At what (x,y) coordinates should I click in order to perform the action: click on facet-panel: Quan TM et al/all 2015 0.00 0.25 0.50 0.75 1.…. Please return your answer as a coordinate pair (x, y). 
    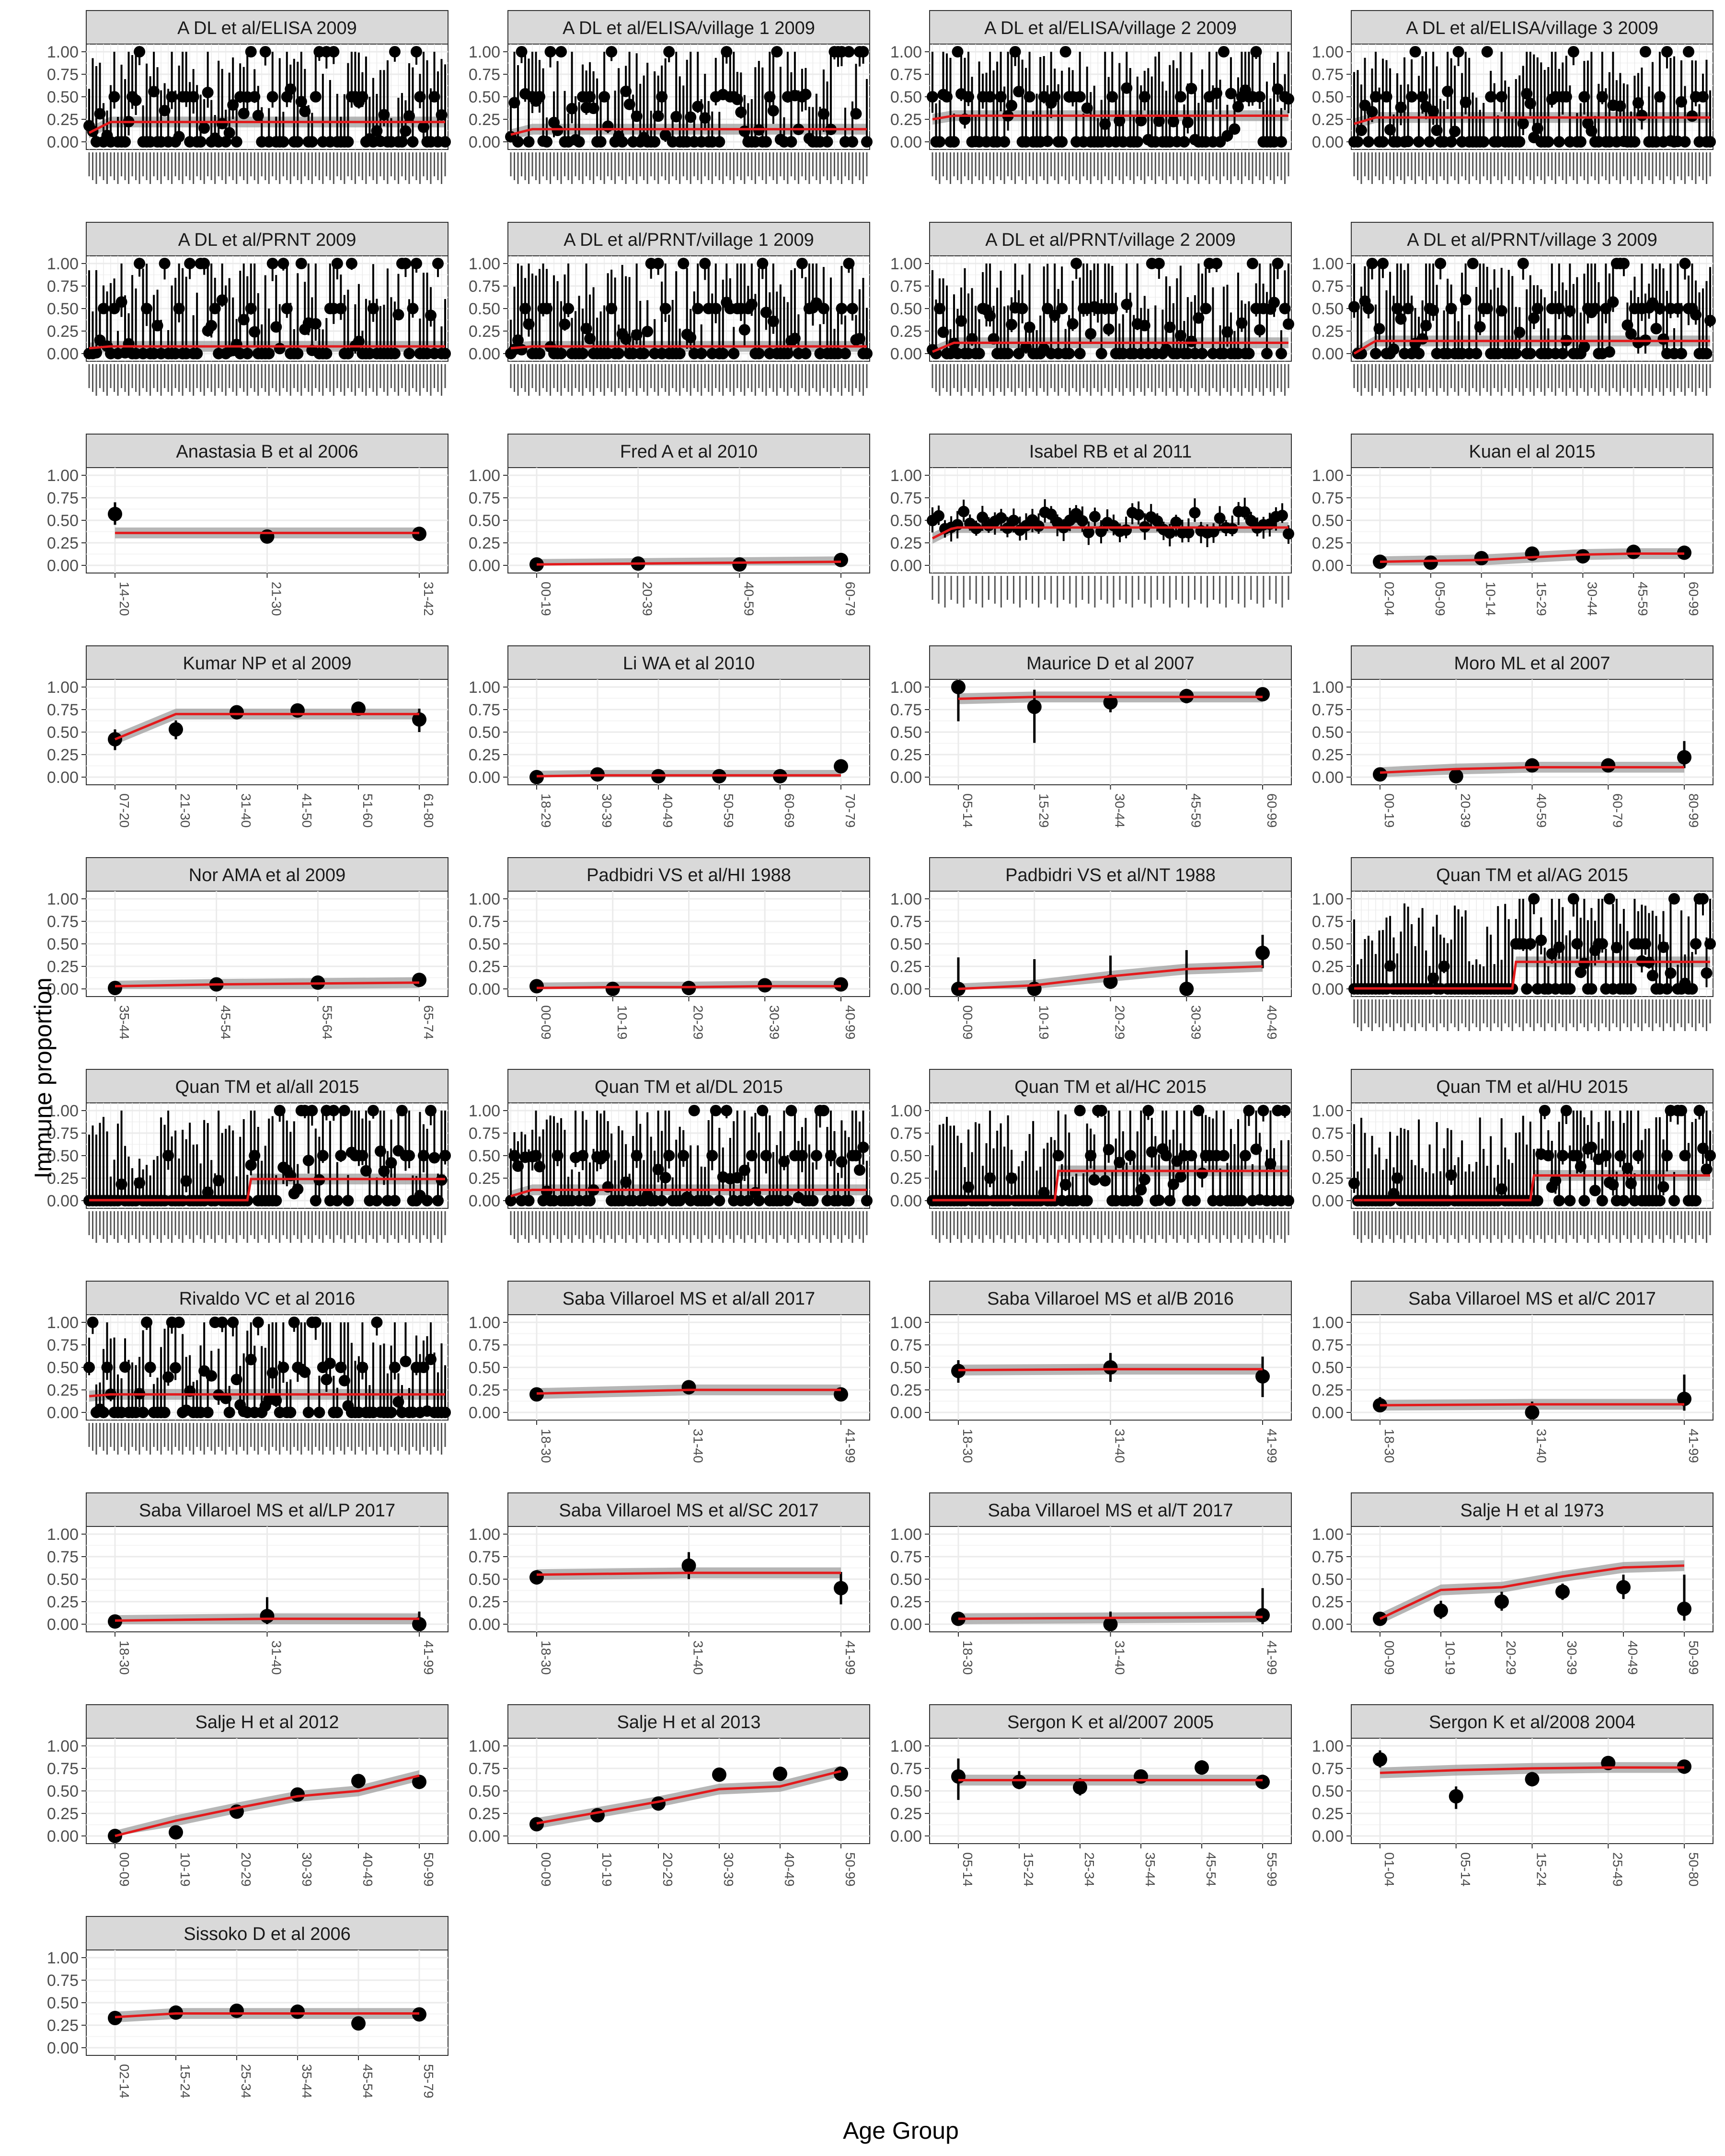
    Looking at the image, I should click on (249, 1156).